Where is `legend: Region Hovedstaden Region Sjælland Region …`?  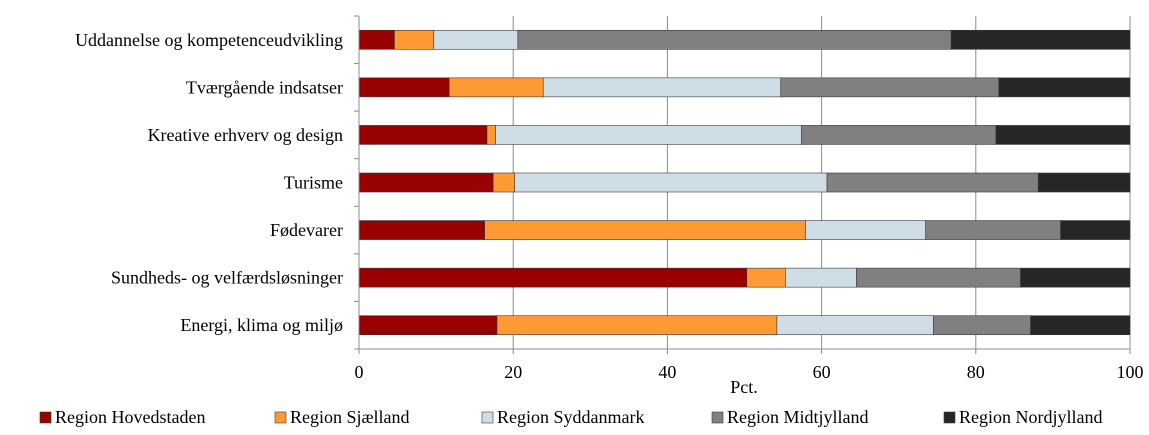 legend: Region Hovedstaden Region Sjælland Region … is located at coordinates (570, 417).